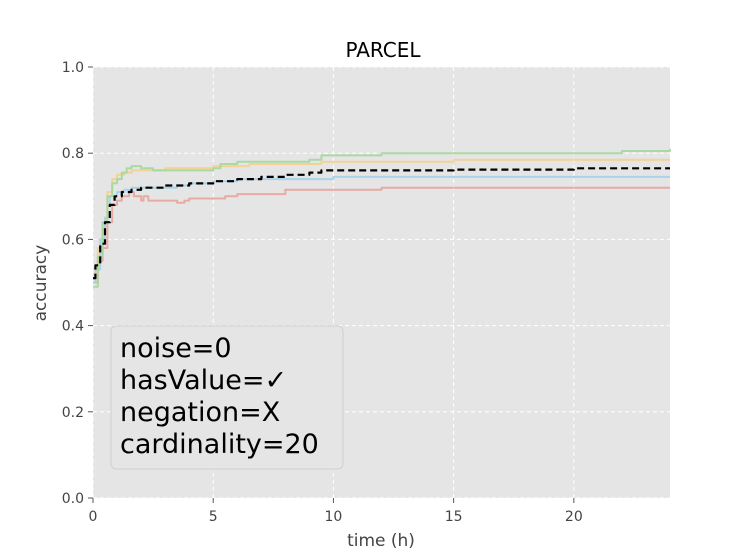  I want to click on chart-title: PARCEL, so click(383, 50).